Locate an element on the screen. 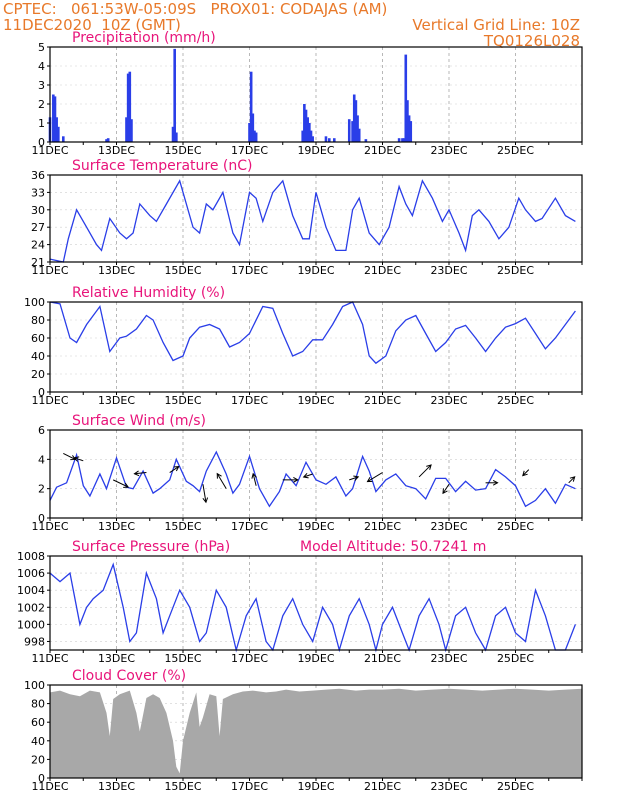 The image size is (618, 800). panel-title: Cloud Cover (%) is located at coordinates (129, 676).